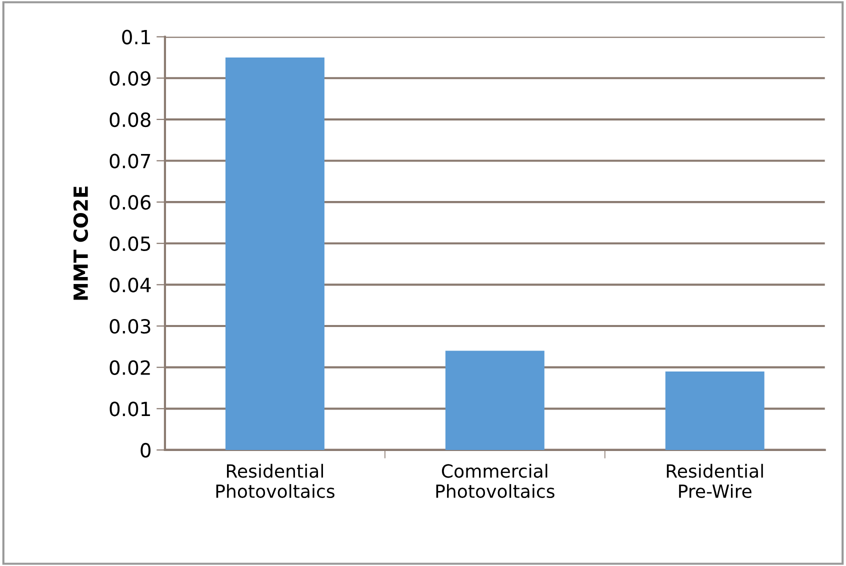 Image resolution: width=846 pixels, height=566 pixels. What do you see at coordinates (130, 202) in the screenshot?
I see `y-tick-label: 0.06` at bounding box center [130, 202].